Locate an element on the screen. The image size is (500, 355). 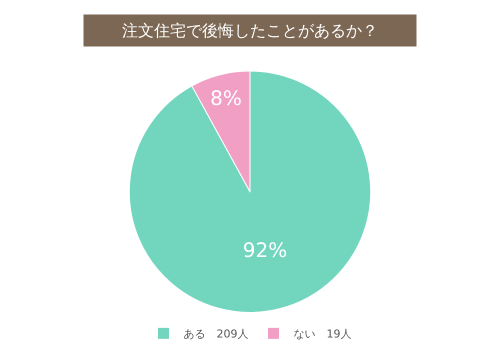
chart-title: 注文住宅で後悔したことがあるか？ is located at coordinates (250, 30).